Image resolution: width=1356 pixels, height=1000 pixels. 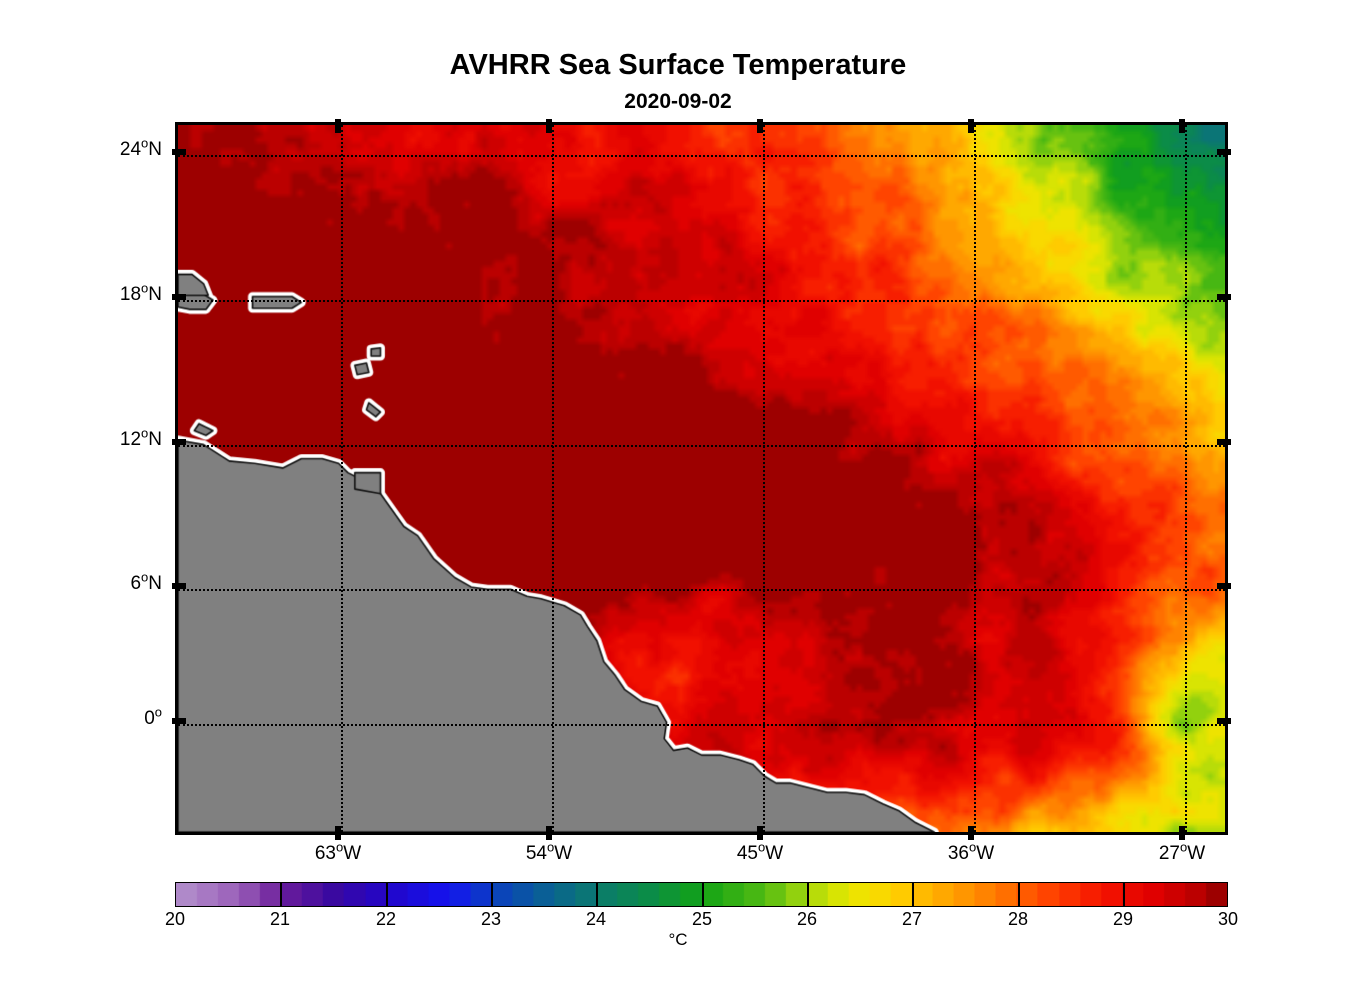 What do you see at coordinates (386, 919) in the screenshot?
I see `colorbar-label-22: 22` at bounding box center [386, 919].